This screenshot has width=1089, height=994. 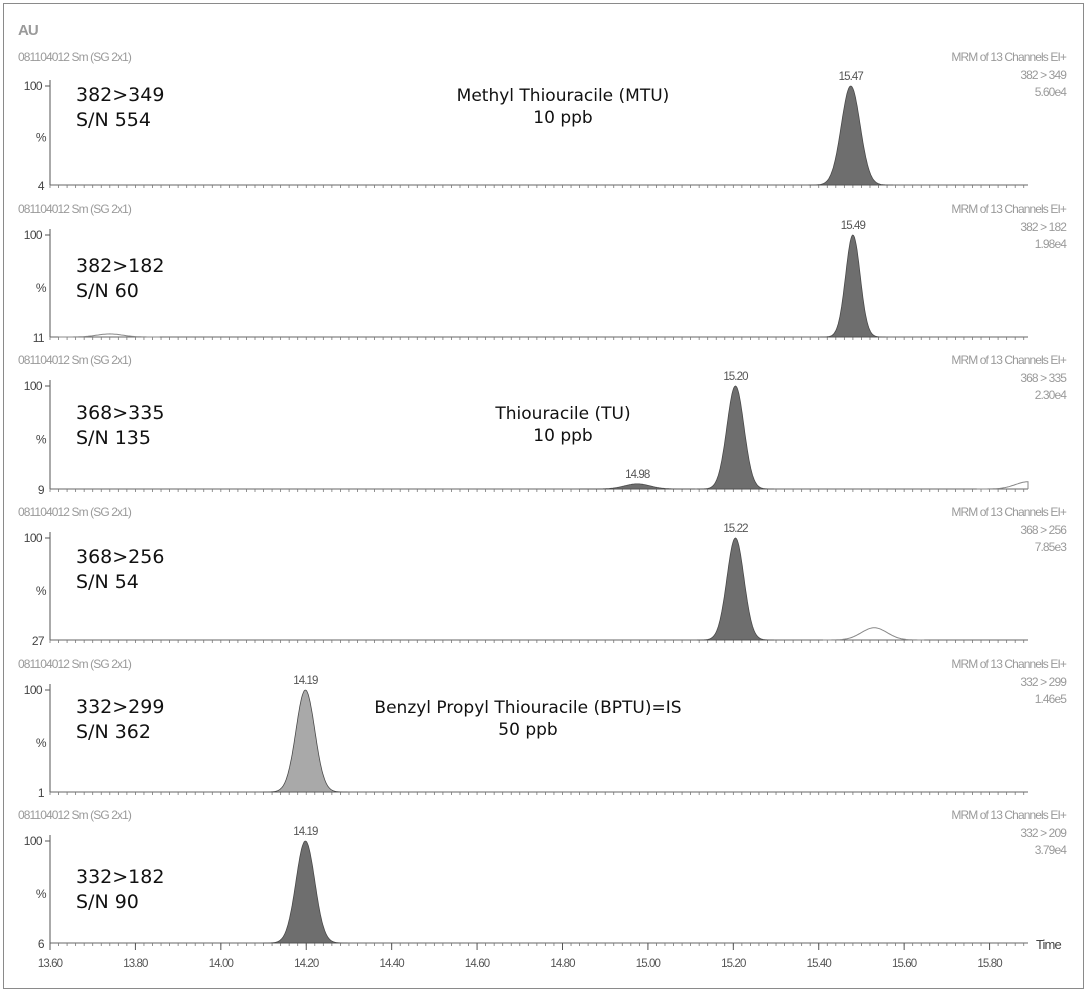 I want to click on sn-label: S/N 60, so click(x=107, y=291).